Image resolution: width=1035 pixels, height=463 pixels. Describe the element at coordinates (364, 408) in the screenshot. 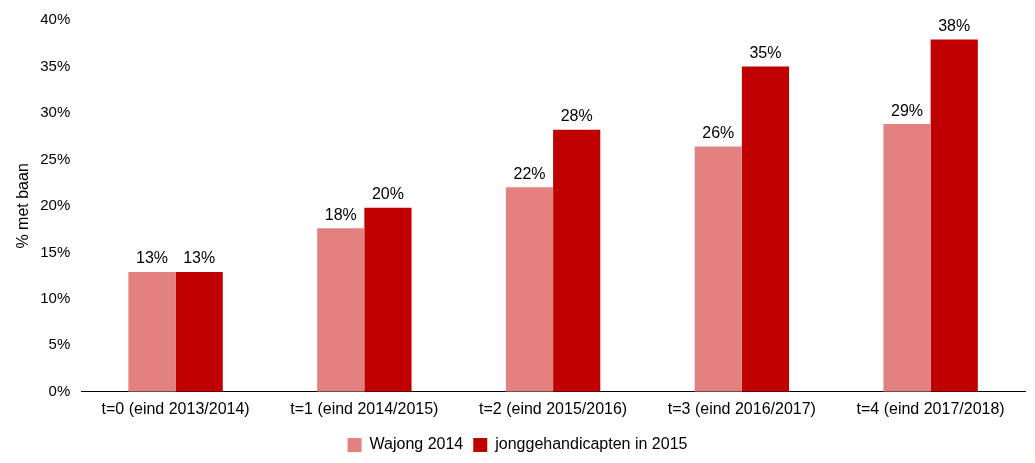

I see `x-tick-label: t=1 (eind 2014/2015)` at that location.